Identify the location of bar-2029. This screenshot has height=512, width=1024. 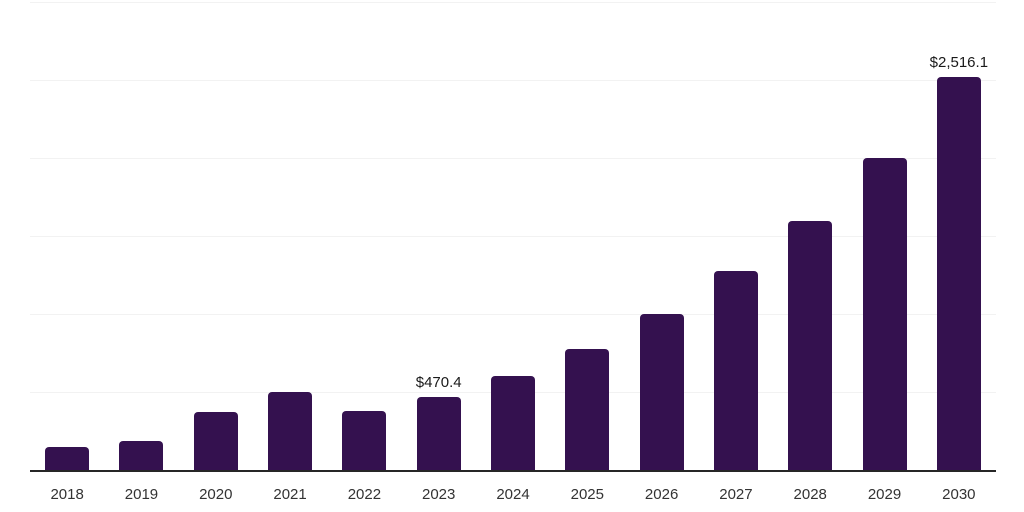
(884, 313).